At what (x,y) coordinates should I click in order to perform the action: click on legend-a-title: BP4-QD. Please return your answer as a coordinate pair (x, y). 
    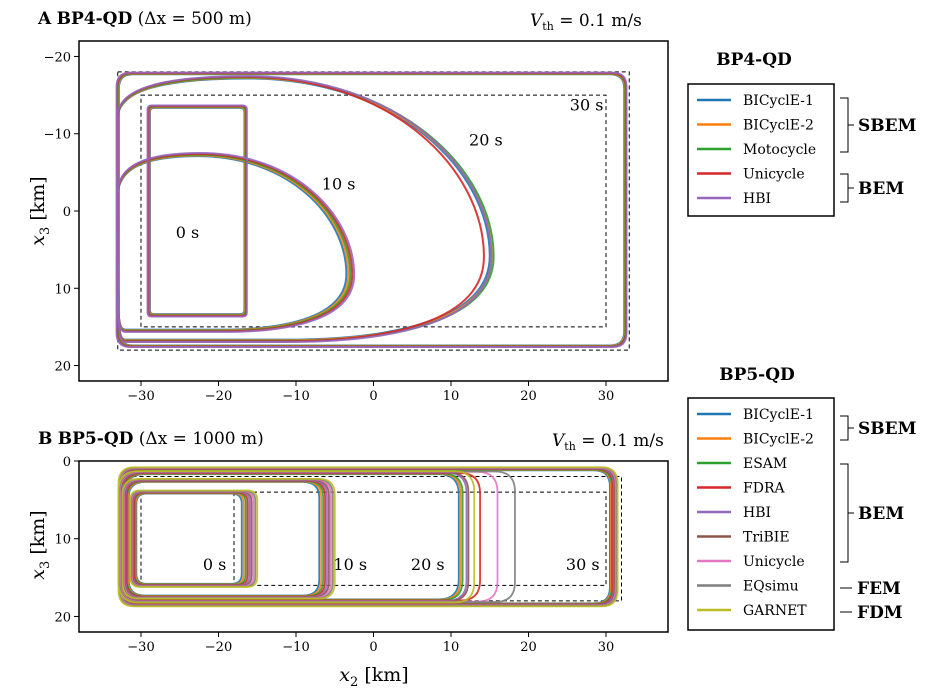
    Looking at the image, I should click on (754, 60).